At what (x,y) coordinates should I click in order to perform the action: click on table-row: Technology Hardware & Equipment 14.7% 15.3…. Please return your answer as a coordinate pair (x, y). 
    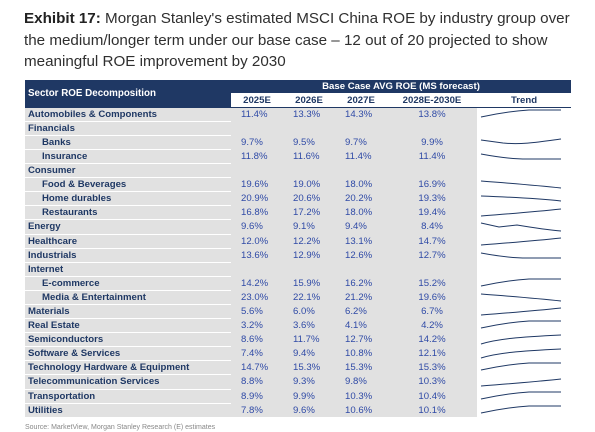
    Looking at the image, I should click on (298, 368).